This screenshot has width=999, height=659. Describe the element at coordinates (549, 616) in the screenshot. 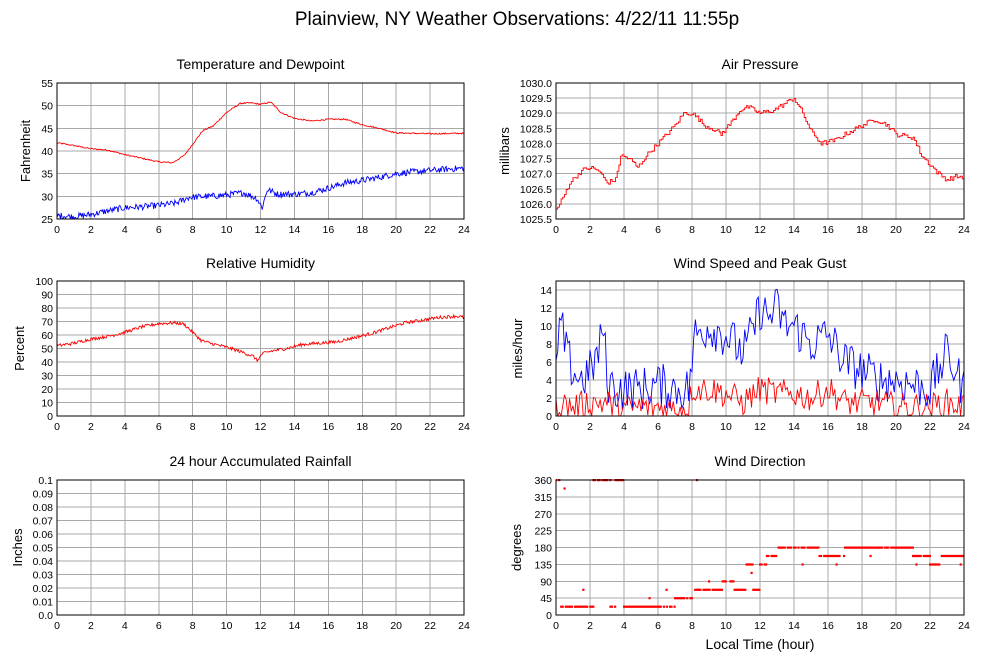

I see `direction-y-tick-label: 0` at that location.